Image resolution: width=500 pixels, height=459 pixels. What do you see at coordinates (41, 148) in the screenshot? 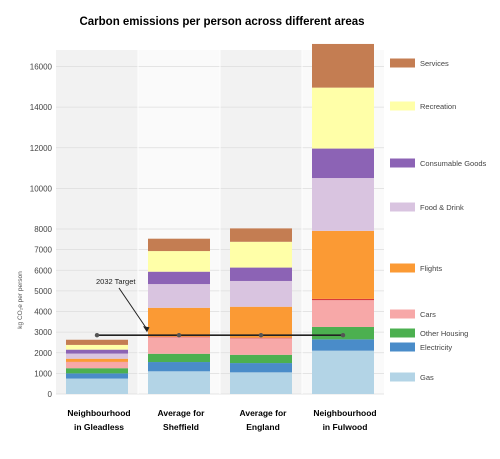
I see `y-tick-label: 12000` at bounding box center [41, 148].